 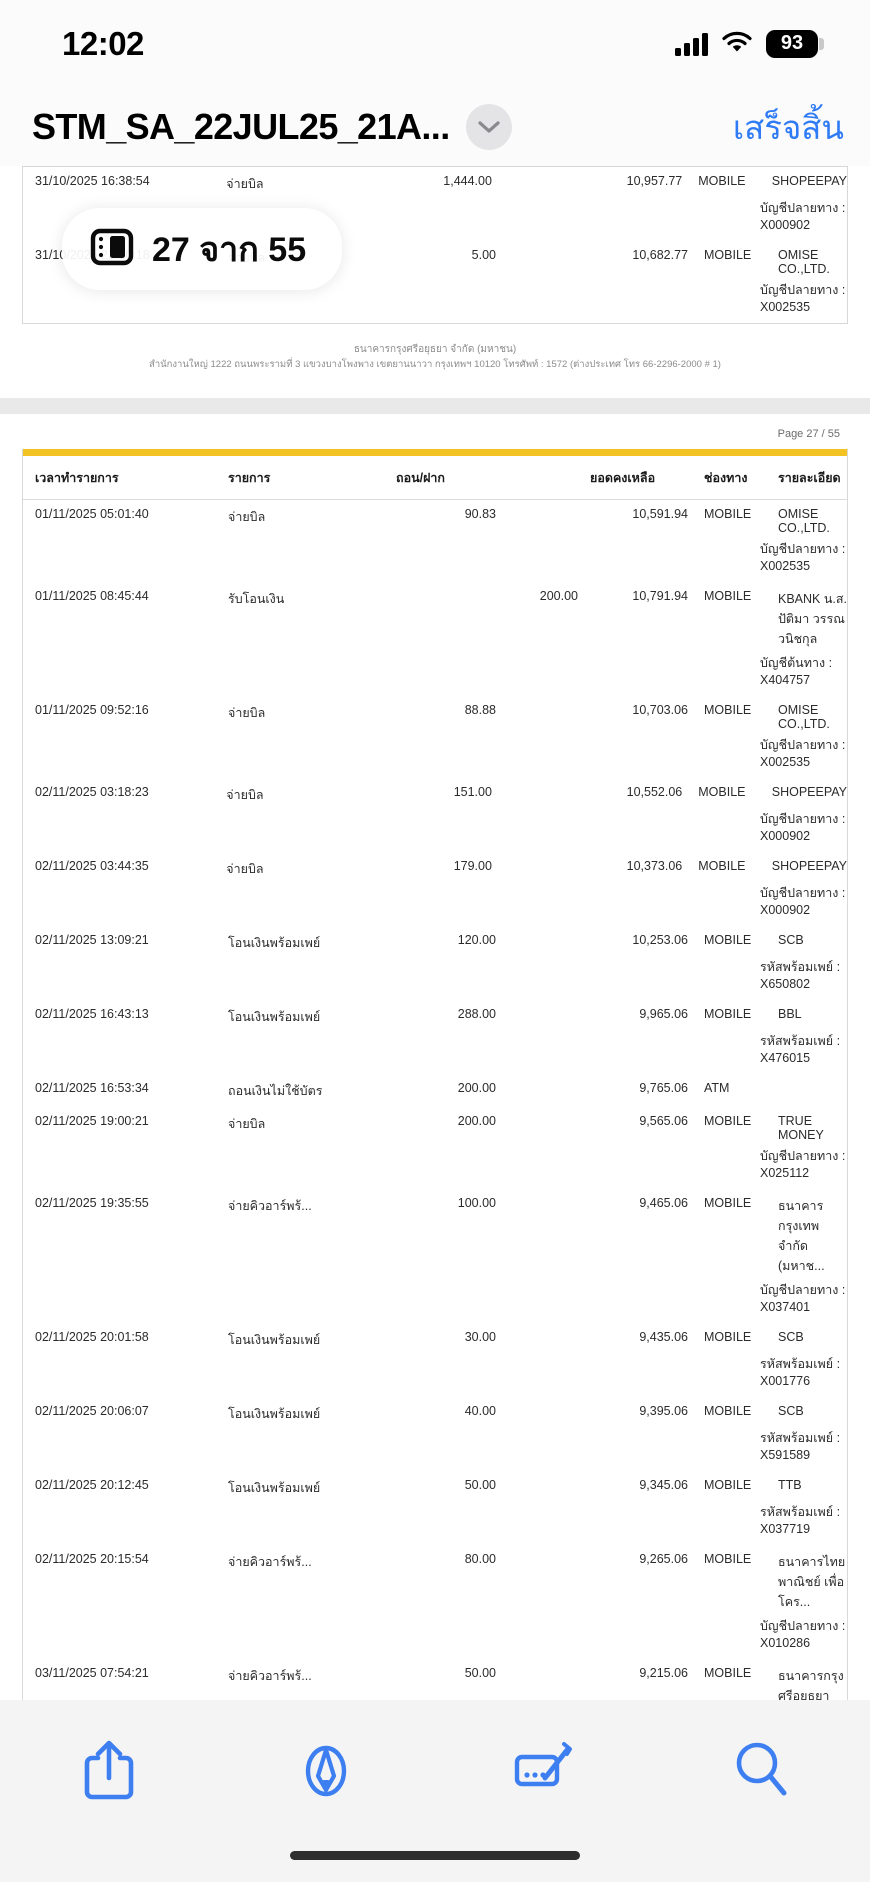 I want to click on cell-details-sub: บัญชีปลายทาง : X037401, so click(x=803, y=1299).